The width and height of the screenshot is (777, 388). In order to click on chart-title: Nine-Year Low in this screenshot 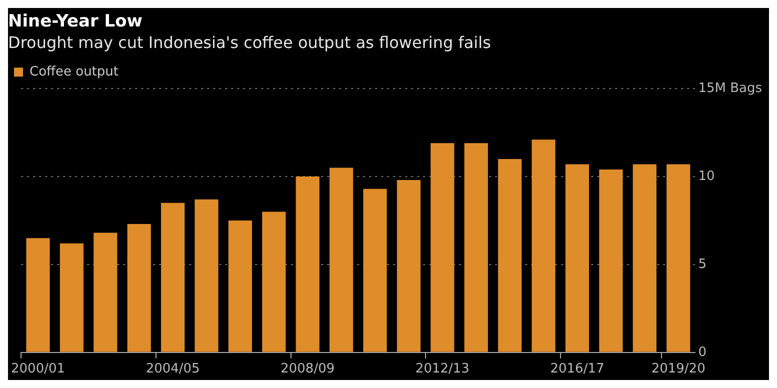, I will do `click(75, 22)`.